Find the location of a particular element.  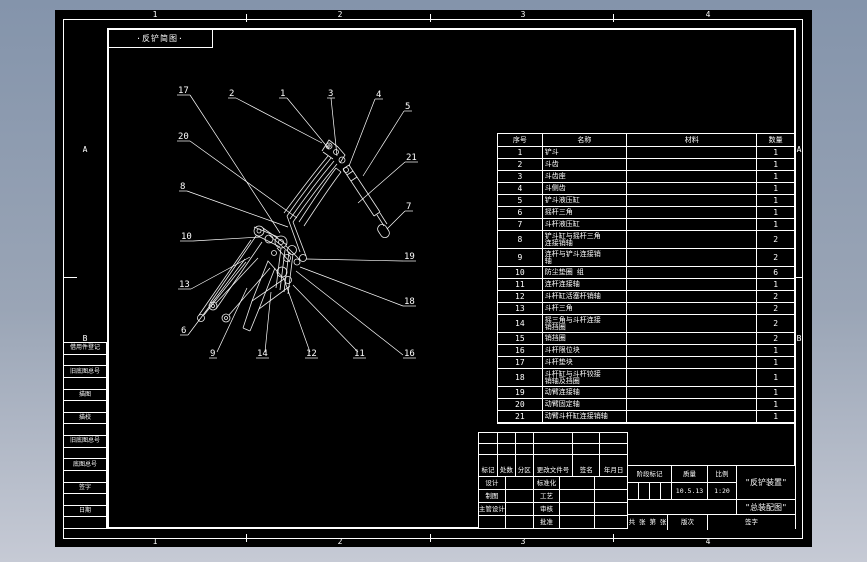

callout-8: 8 is located at coordinates (182, 187).